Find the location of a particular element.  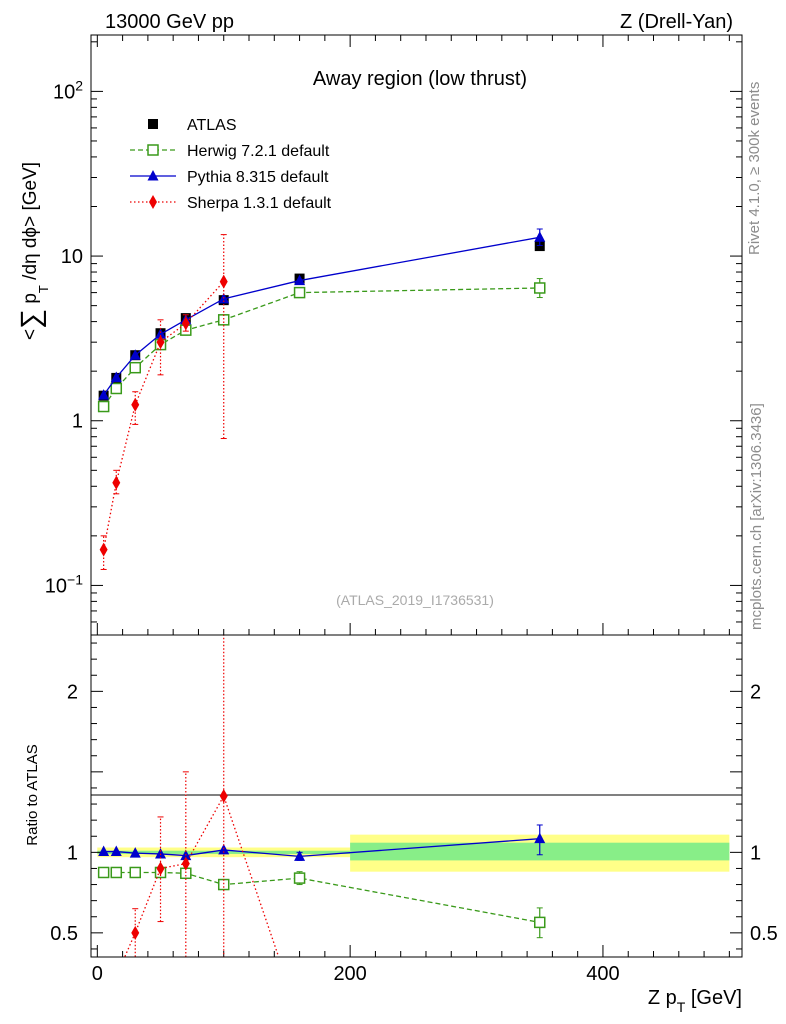

chart-title: Away region (low thrust) is located at coordinates (420, 79).